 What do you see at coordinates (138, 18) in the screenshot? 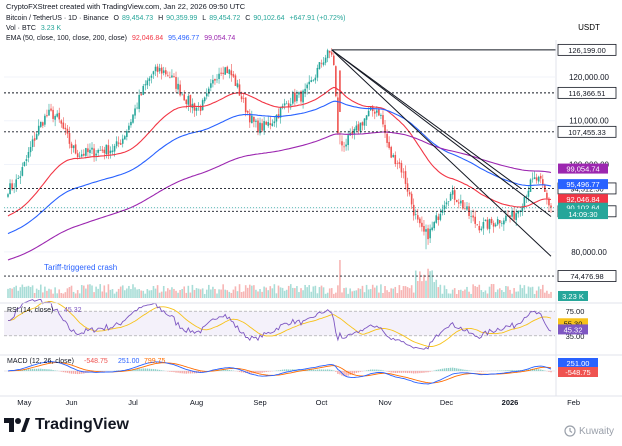
I see `open-value: 89,454.73` at bounding box center [138, 18].